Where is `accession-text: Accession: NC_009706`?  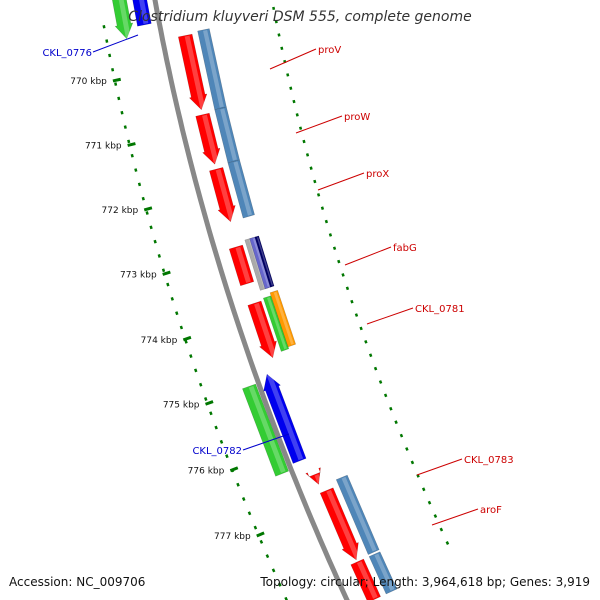
accession-text: Accession: NC_009706 is located at coordinates (77, 582).